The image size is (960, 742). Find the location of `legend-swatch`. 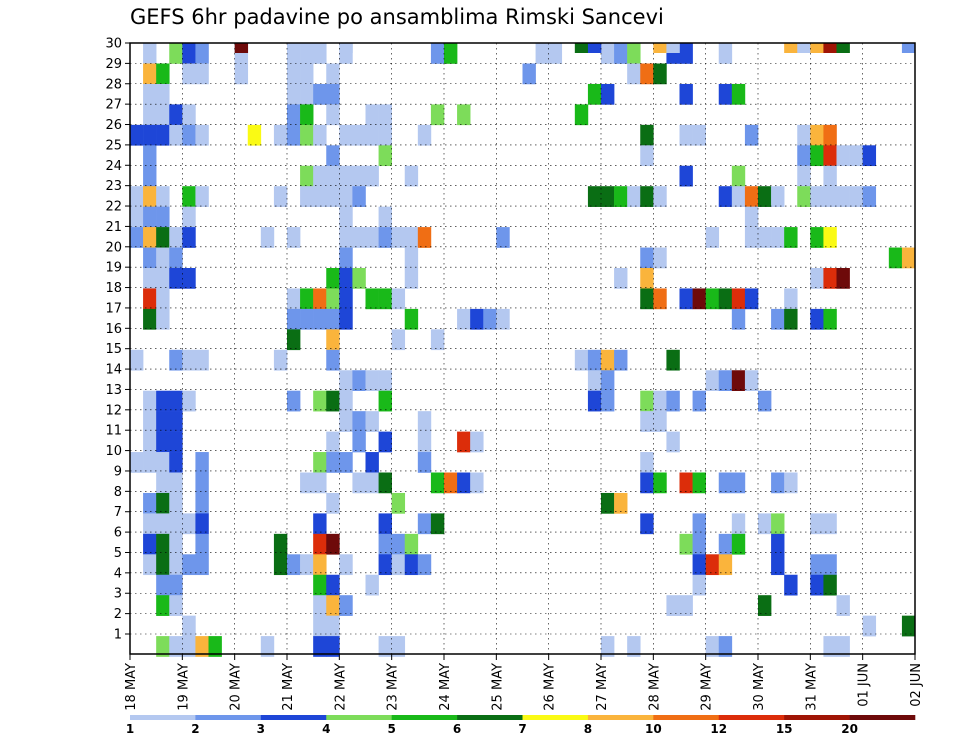

legend-swatch is located at coordinates (293, 717).